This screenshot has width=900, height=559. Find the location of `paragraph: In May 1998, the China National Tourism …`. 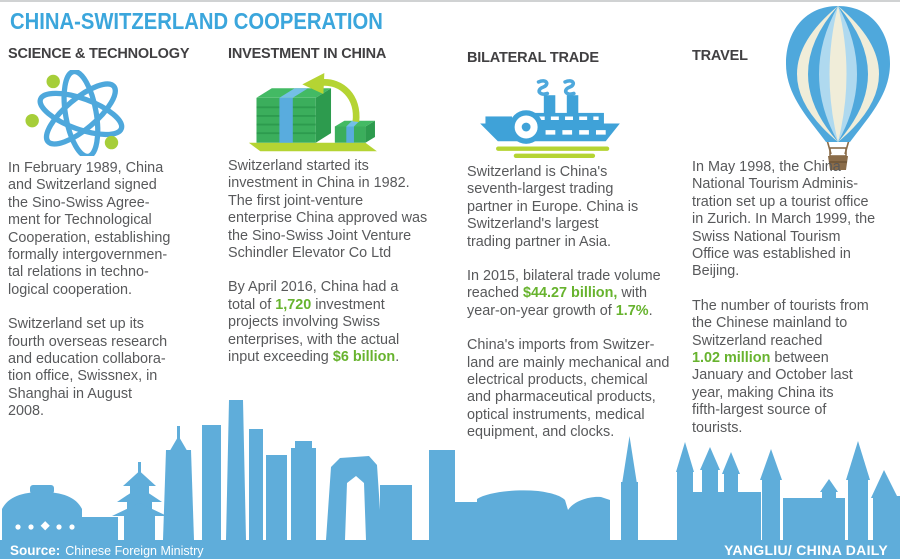

paragraph: In May 1998, the China National Tourism … is located at coordinates (784, 219).